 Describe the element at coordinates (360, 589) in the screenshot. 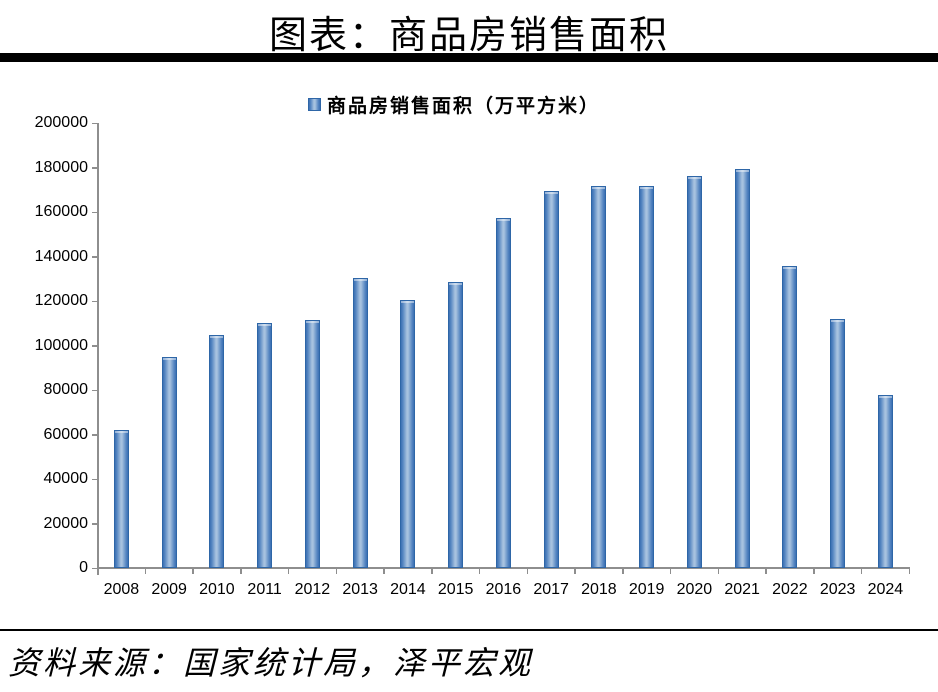

I see `x-axis-label-2013: 2013` at that location.